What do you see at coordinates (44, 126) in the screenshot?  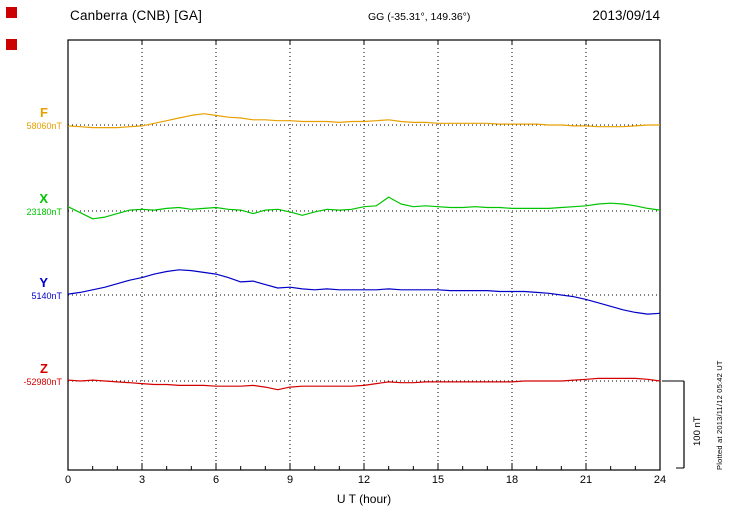 I see `component-baseline-value-F: 58060nT` at bounding box center [44, 126].